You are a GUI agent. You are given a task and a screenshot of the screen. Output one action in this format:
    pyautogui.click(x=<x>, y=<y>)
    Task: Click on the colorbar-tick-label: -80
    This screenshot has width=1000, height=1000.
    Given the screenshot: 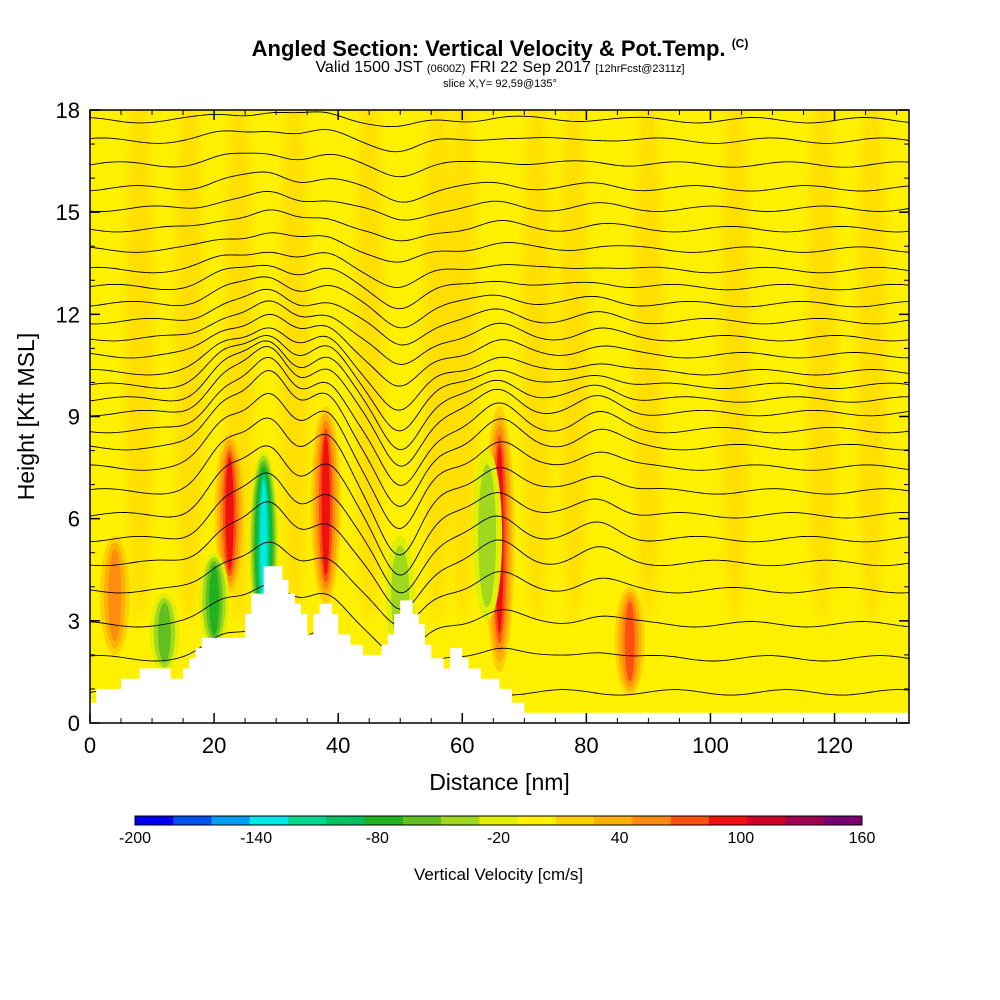 What is the action you would take?
    pyautogui.click(x=377, y=838)
    